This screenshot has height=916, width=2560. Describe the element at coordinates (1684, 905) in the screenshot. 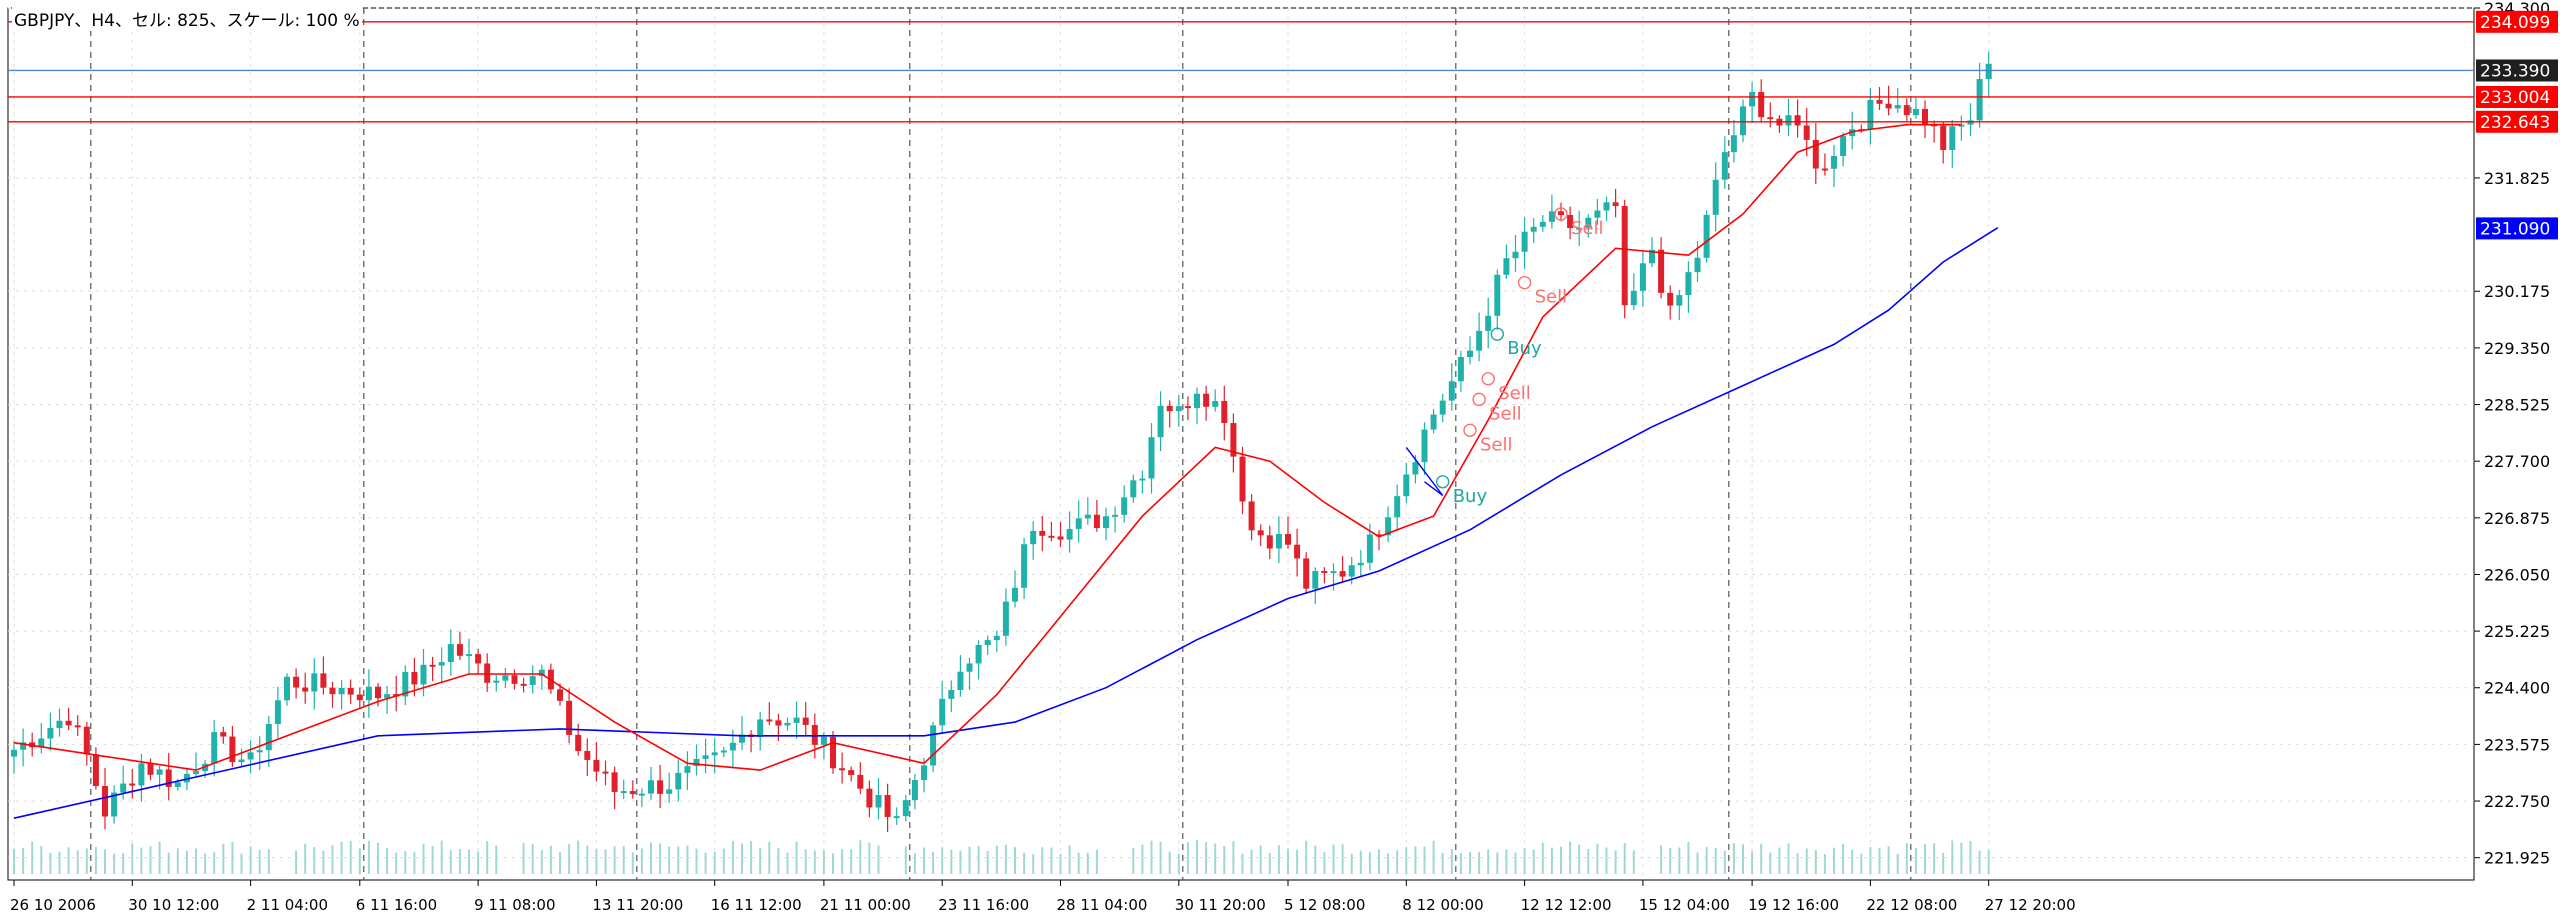

I see `x-tick-label: 15 12 04:00` at that location.